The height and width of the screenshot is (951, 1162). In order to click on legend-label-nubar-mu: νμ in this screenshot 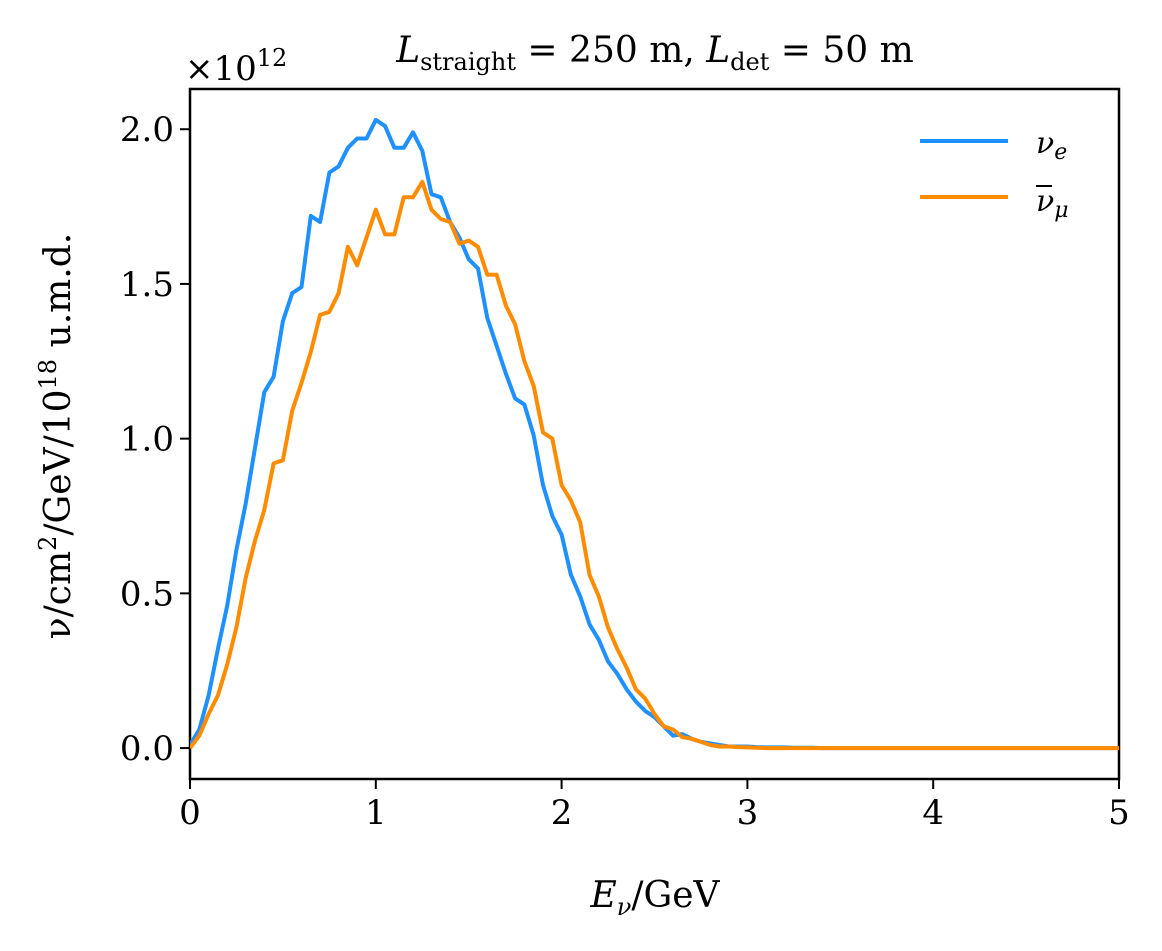, I will do `click(1052, 203)`.